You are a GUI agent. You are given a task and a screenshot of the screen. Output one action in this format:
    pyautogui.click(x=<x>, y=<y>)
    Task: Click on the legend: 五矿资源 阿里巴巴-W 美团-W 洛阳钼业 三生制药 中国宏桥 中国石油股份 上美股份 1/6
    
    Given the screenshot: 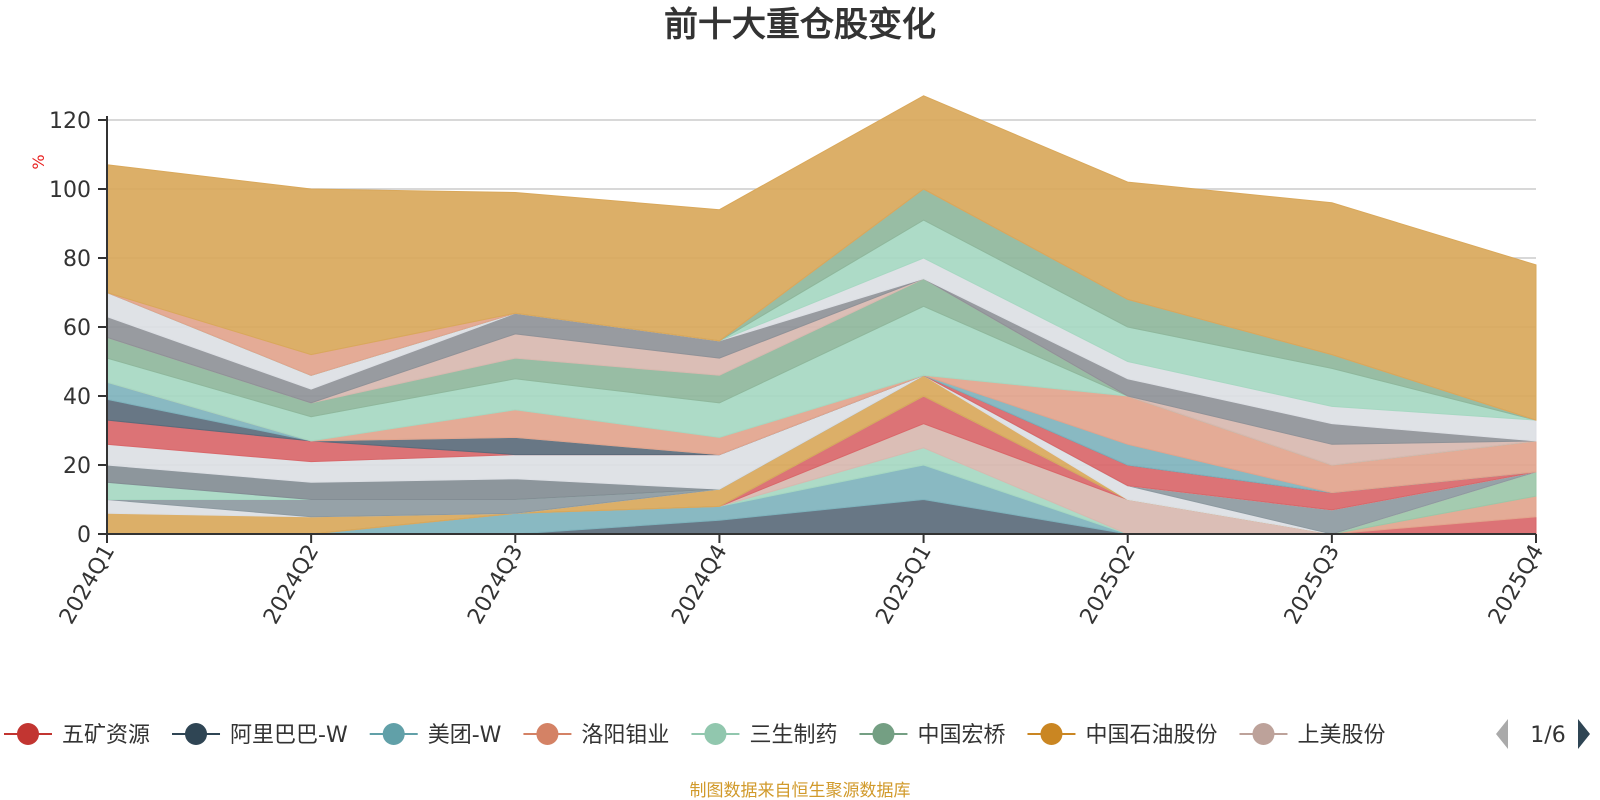 What is the action you would take?
    pyautogui.click(x=797, y=734)
    